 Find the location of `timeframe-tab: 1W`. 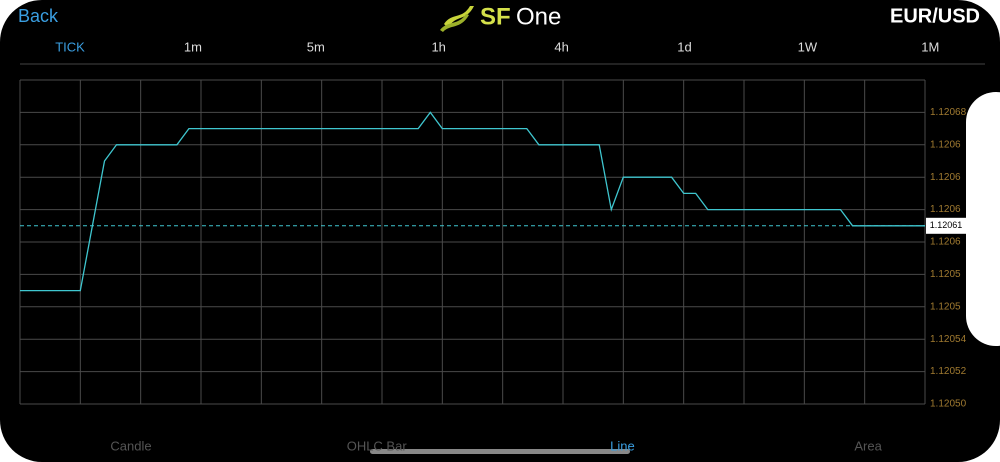

timeframe-tab: 1W is located at coordinates (808, 46).